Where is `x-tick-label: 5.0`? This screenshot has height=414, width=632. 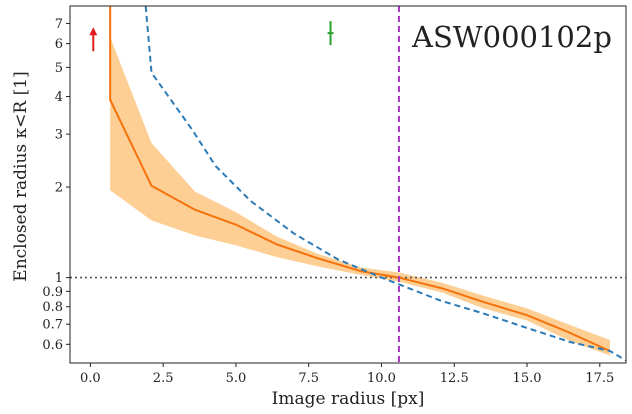
x-tick-label: 5.0 is located at coordinates (236, 378).